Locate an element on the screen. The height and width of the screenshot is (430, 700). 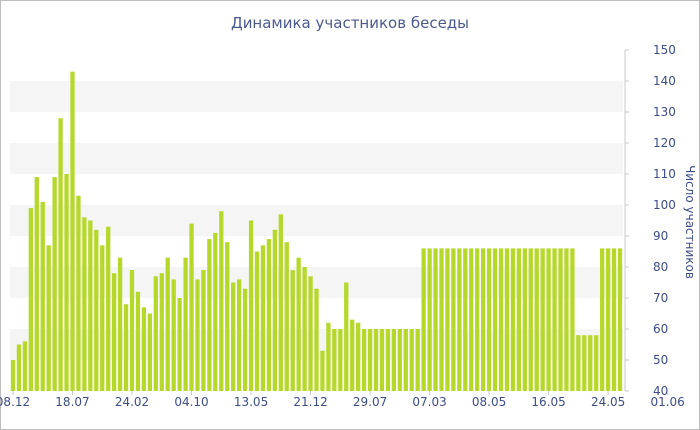
x-tick-label: 18.07 is located at coordinates (72, 402).